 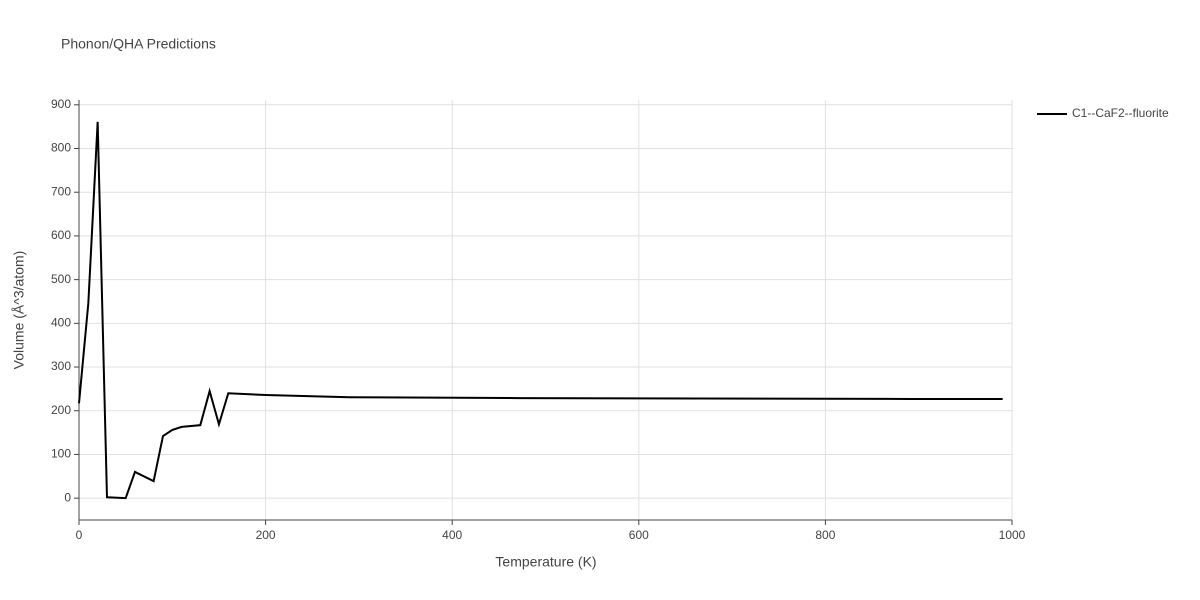 What do you see at coordinates (61, 279) in the screenshot?
I see `y-tick-label: 500` at bounding box center [61, 279].